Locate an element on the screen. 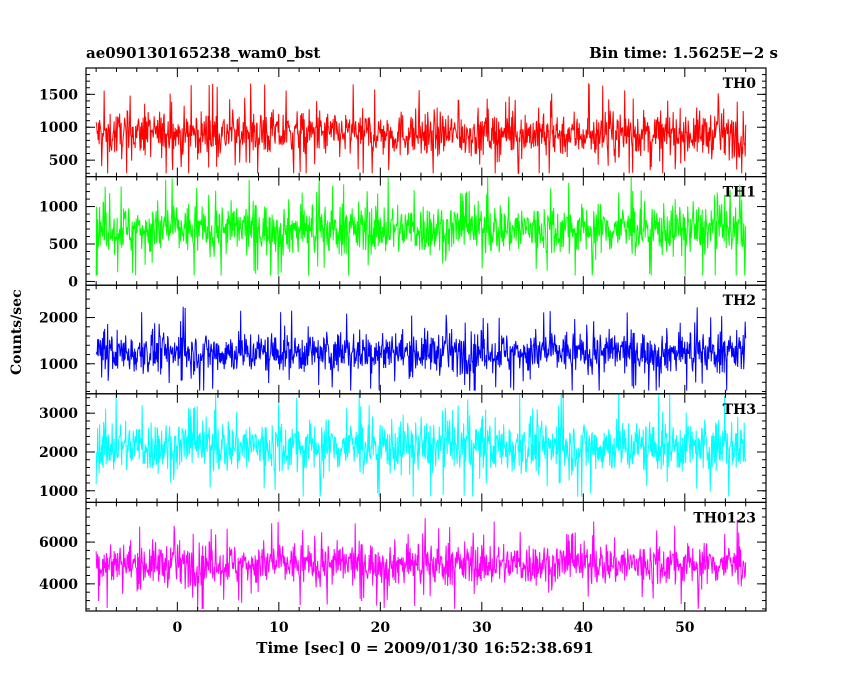 Image resolution: width=850 pixels, height=680 pixels. x-tick-label: 0 is located at coordinates (177, 628).